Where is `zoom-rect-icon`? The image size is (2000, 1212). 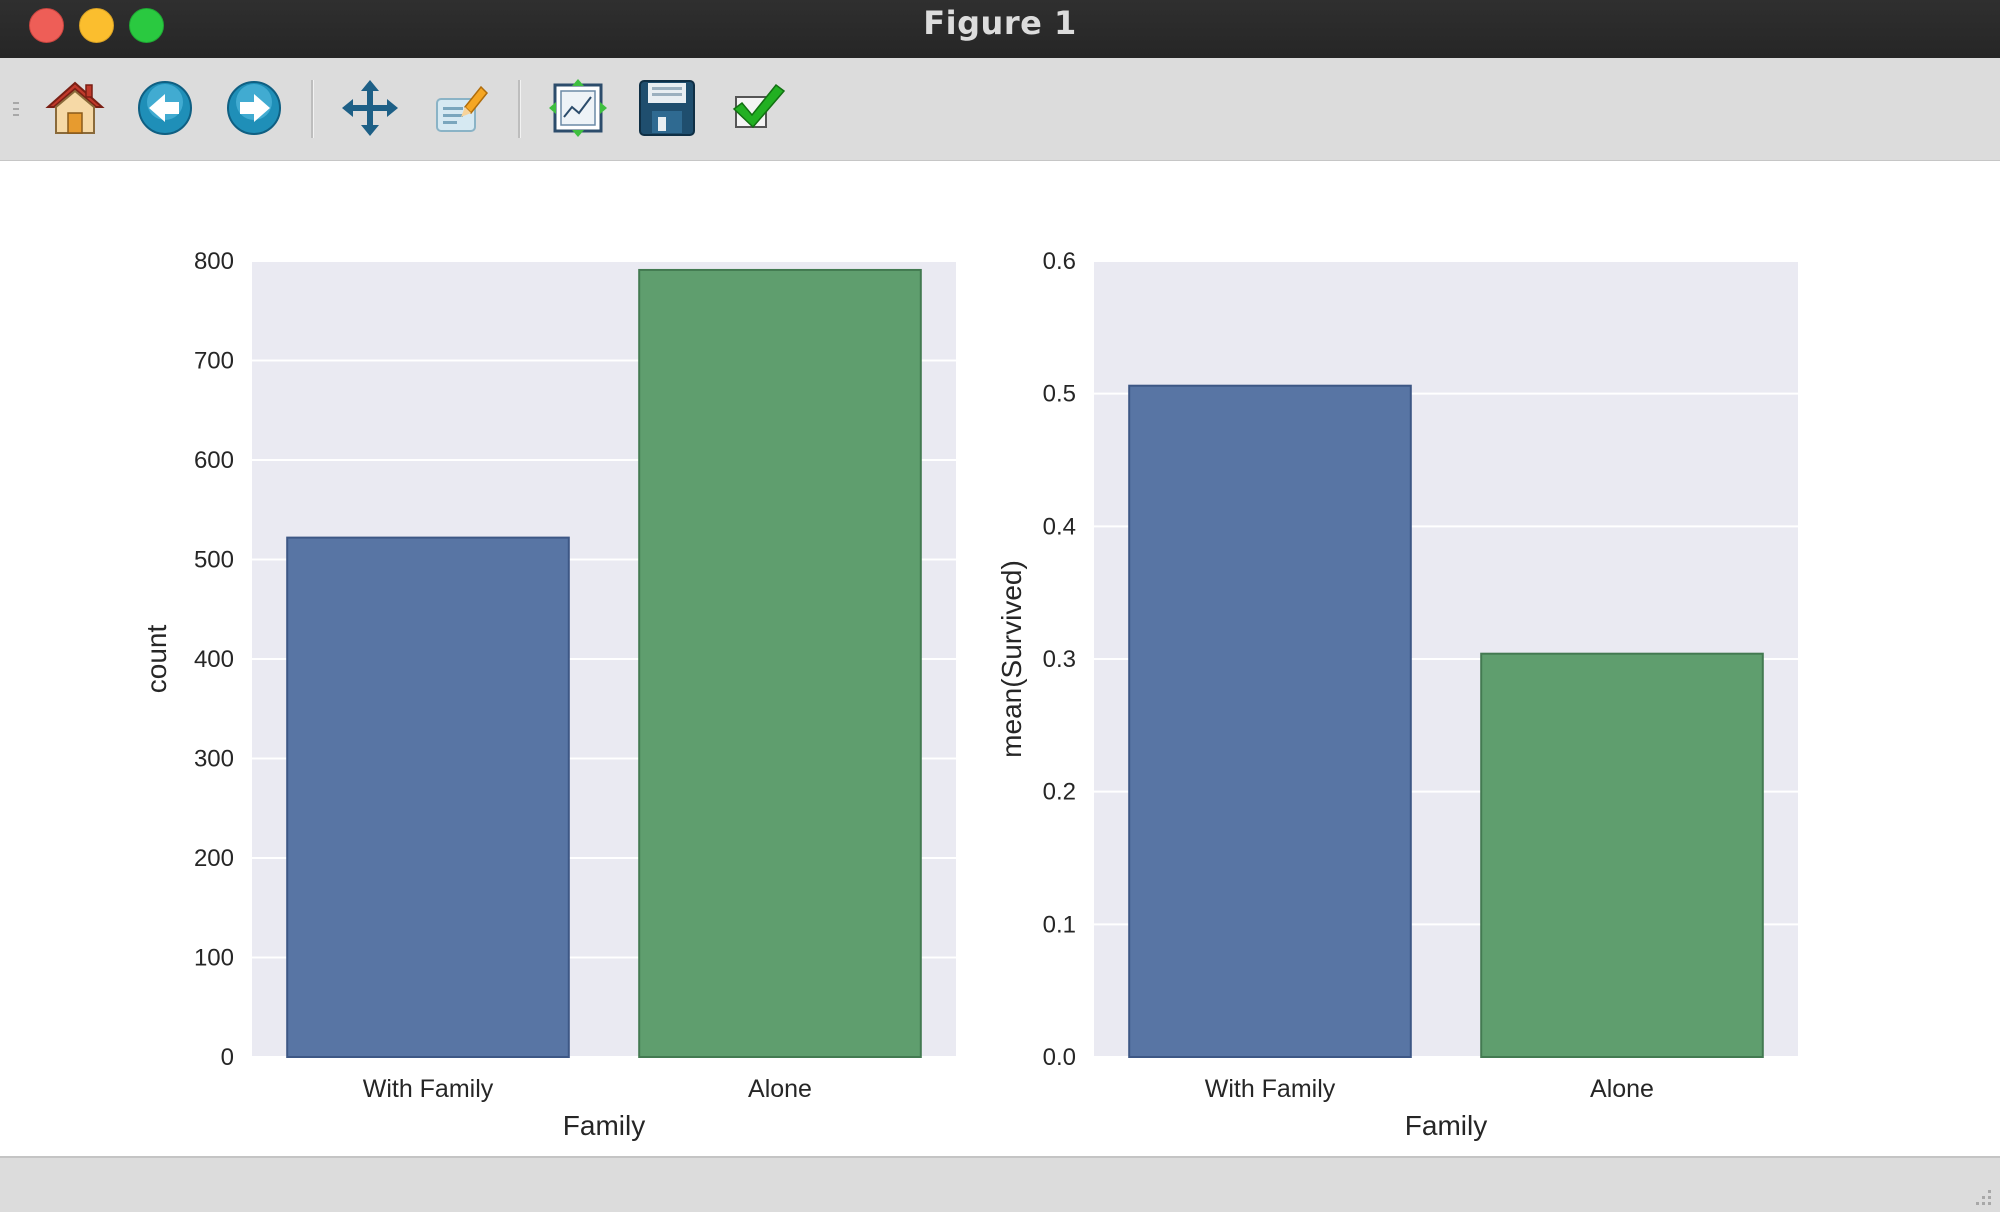
zoom-rect-icon is located at coordinates (462, 108).